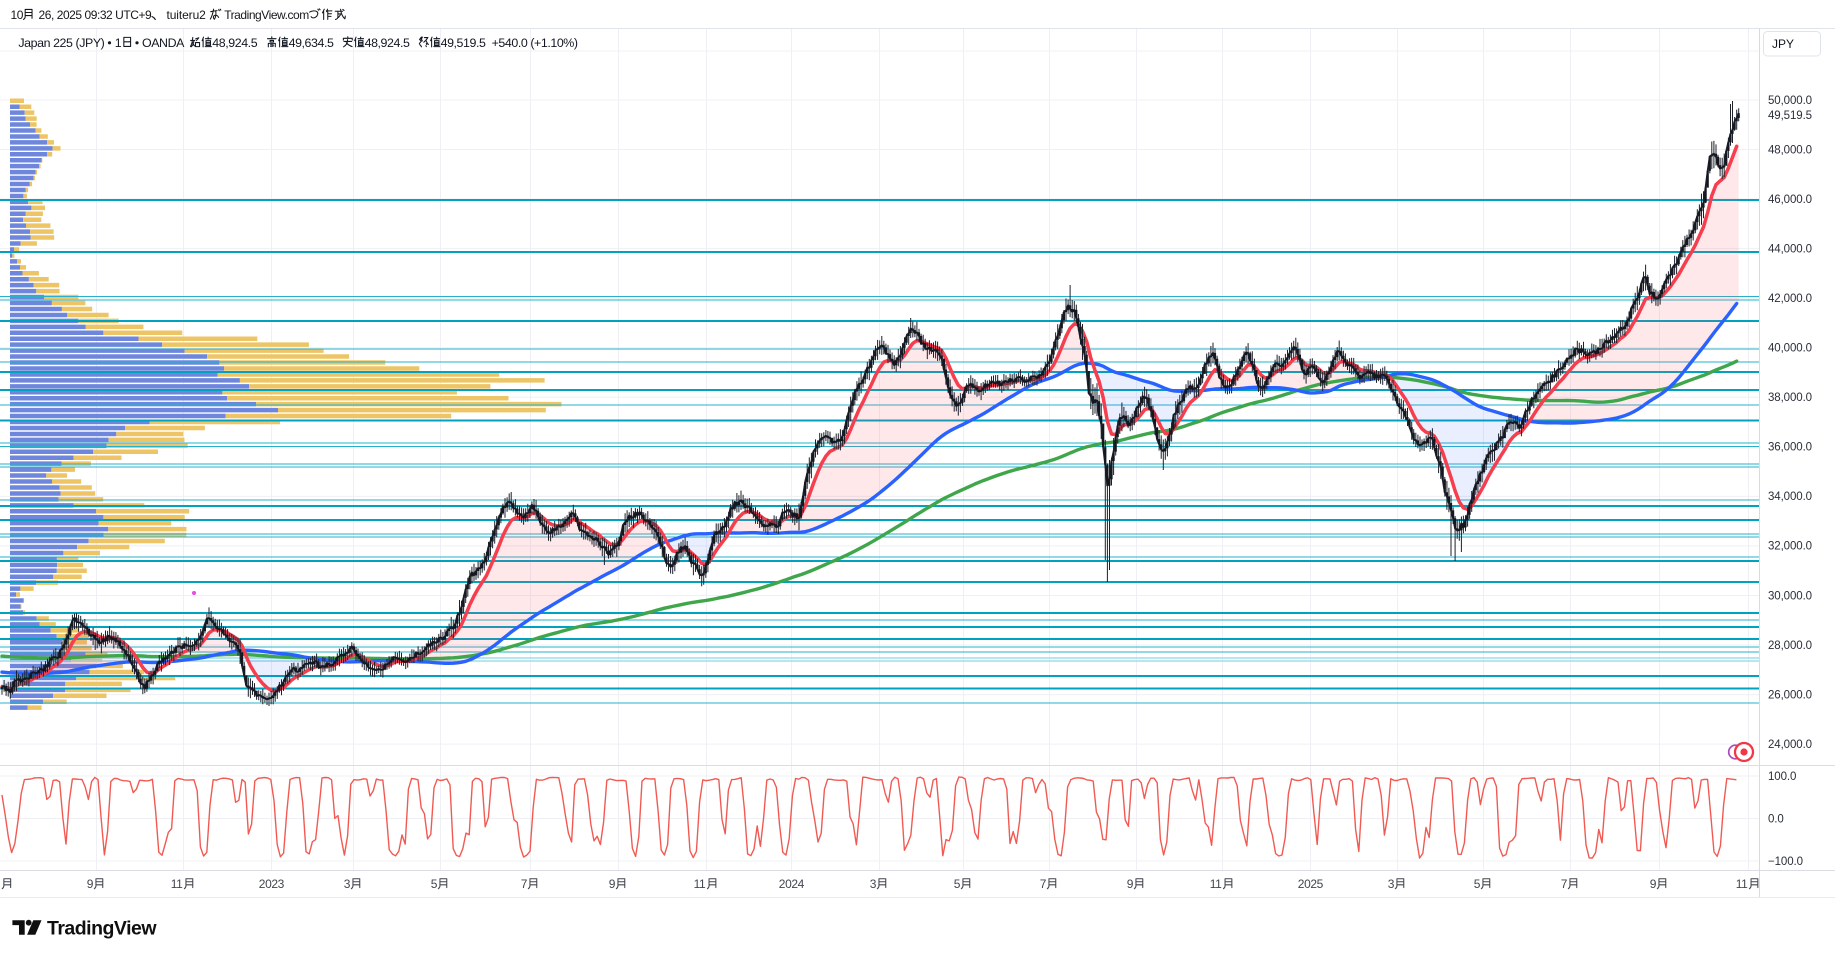  What do you see at coordinates (1790, 200) in the screenshot?
I see `svg-text: 46,000.0` at bounding box center [1790, 200].